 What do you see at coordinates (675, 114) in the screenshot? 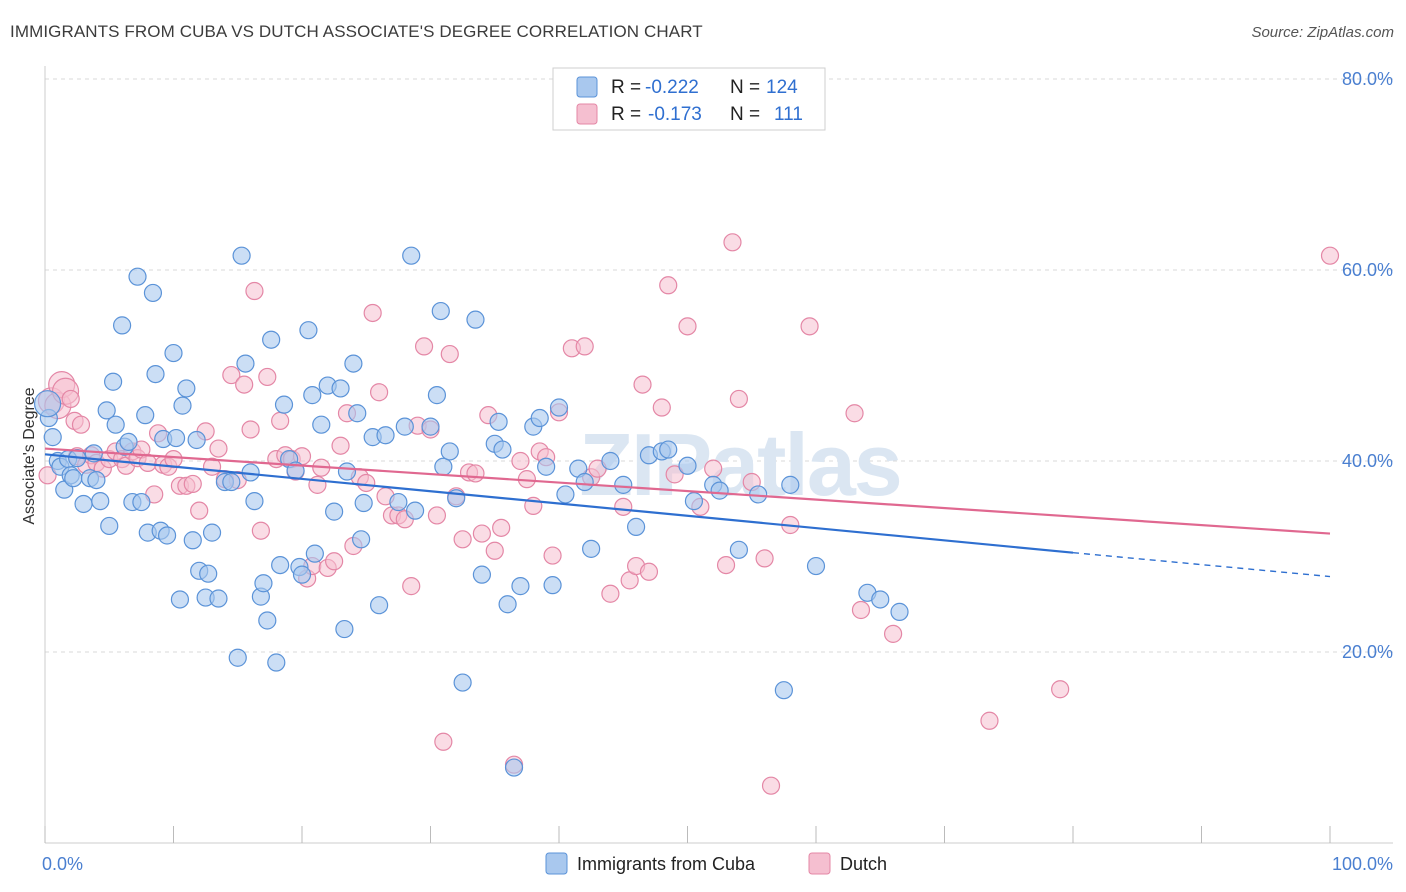
I see `legend-r-value-2: -0.173` at bounding box center [675, 114].